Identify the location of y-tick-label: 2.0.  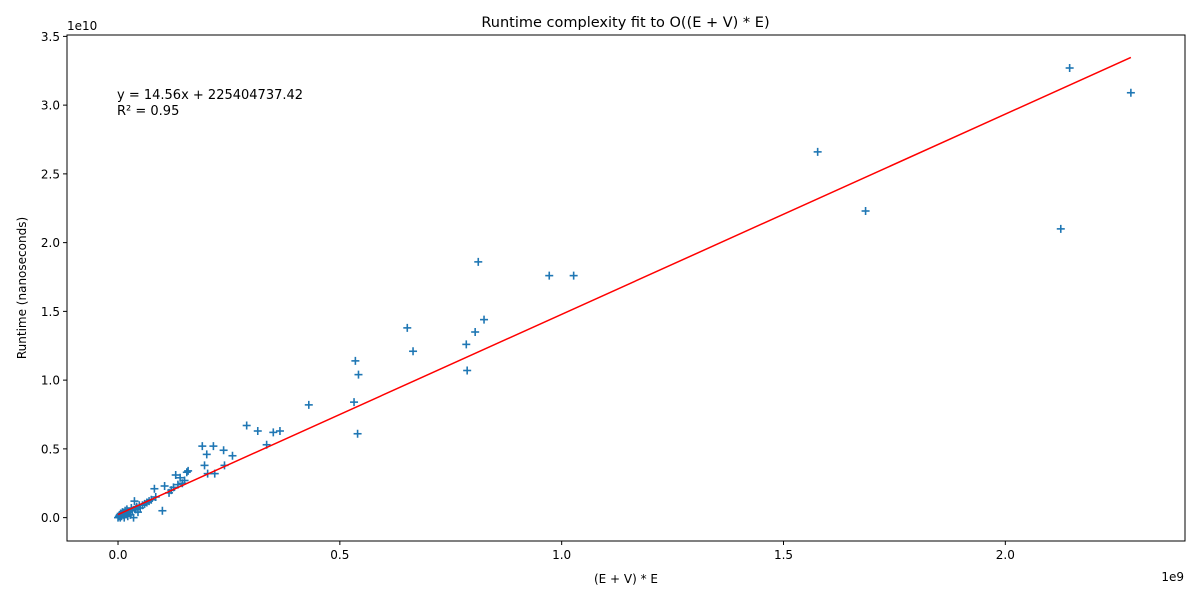
(50, 243).